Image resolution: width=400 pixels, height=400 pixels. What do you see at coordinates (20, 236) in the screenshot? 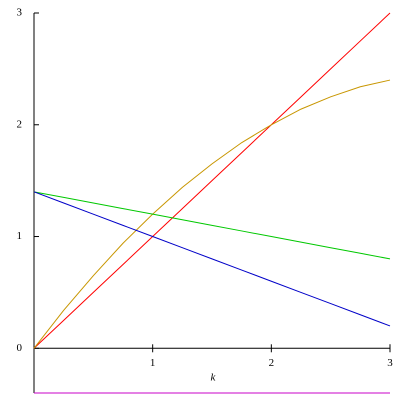
I see `y-tick-label: 1` at bounding box center [20, 236].